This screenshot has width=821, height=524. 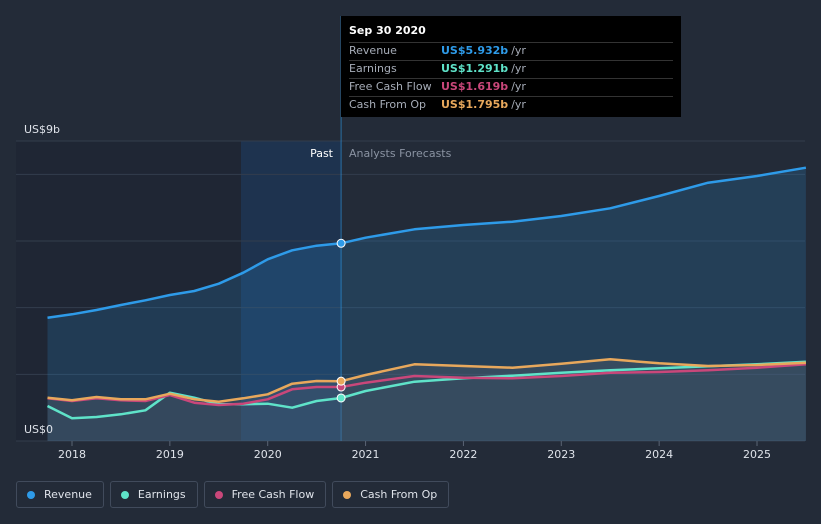 I want to click on earnings-line, so click(x=426, y=390).